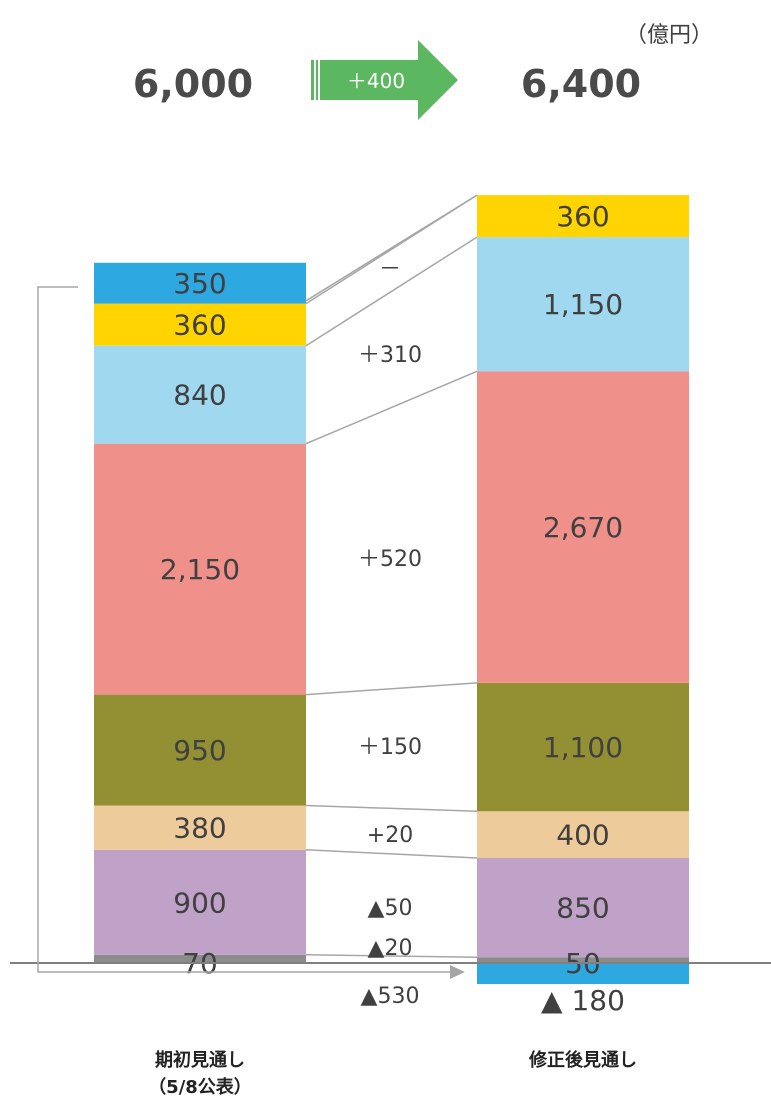 Image resolution: width=771 pixels, height=1102 pixels. What do you see at coordinates (669, 35) in the screenshot?
I see `unit-label: （億円）` at bounding box center [669, 35].